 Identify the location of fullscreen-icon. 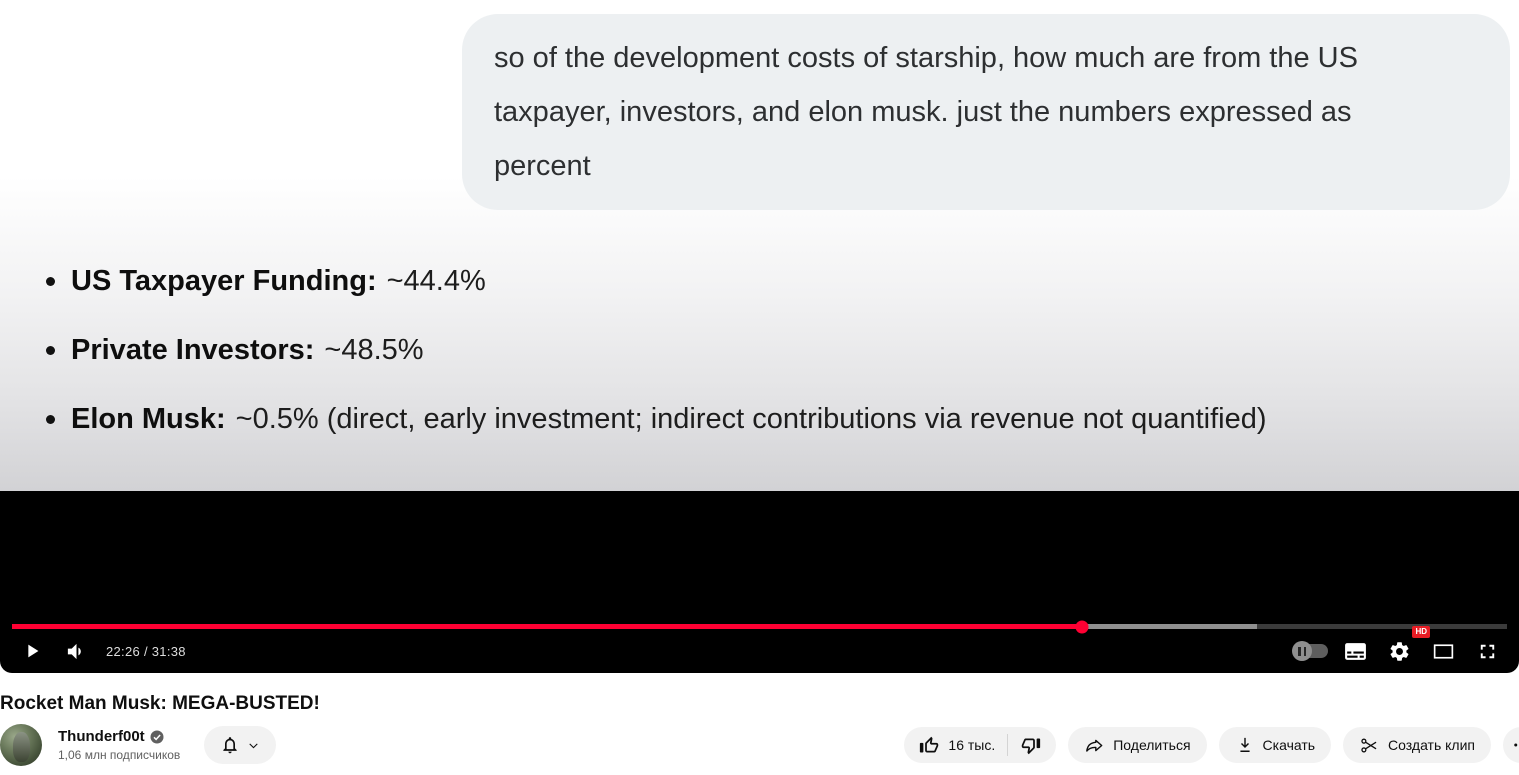
(1487, 651).